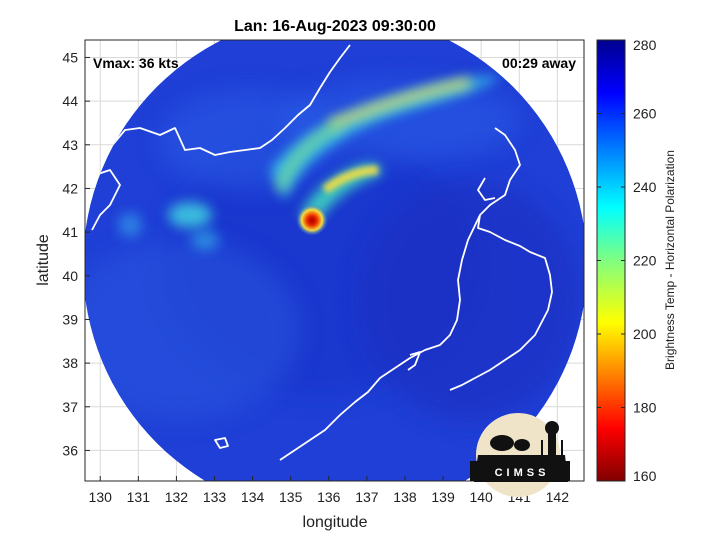 The height and width of the screenshot is (540, 720). I want to click on vmax-label: Vmax: 36 kts, so click(136, 63).